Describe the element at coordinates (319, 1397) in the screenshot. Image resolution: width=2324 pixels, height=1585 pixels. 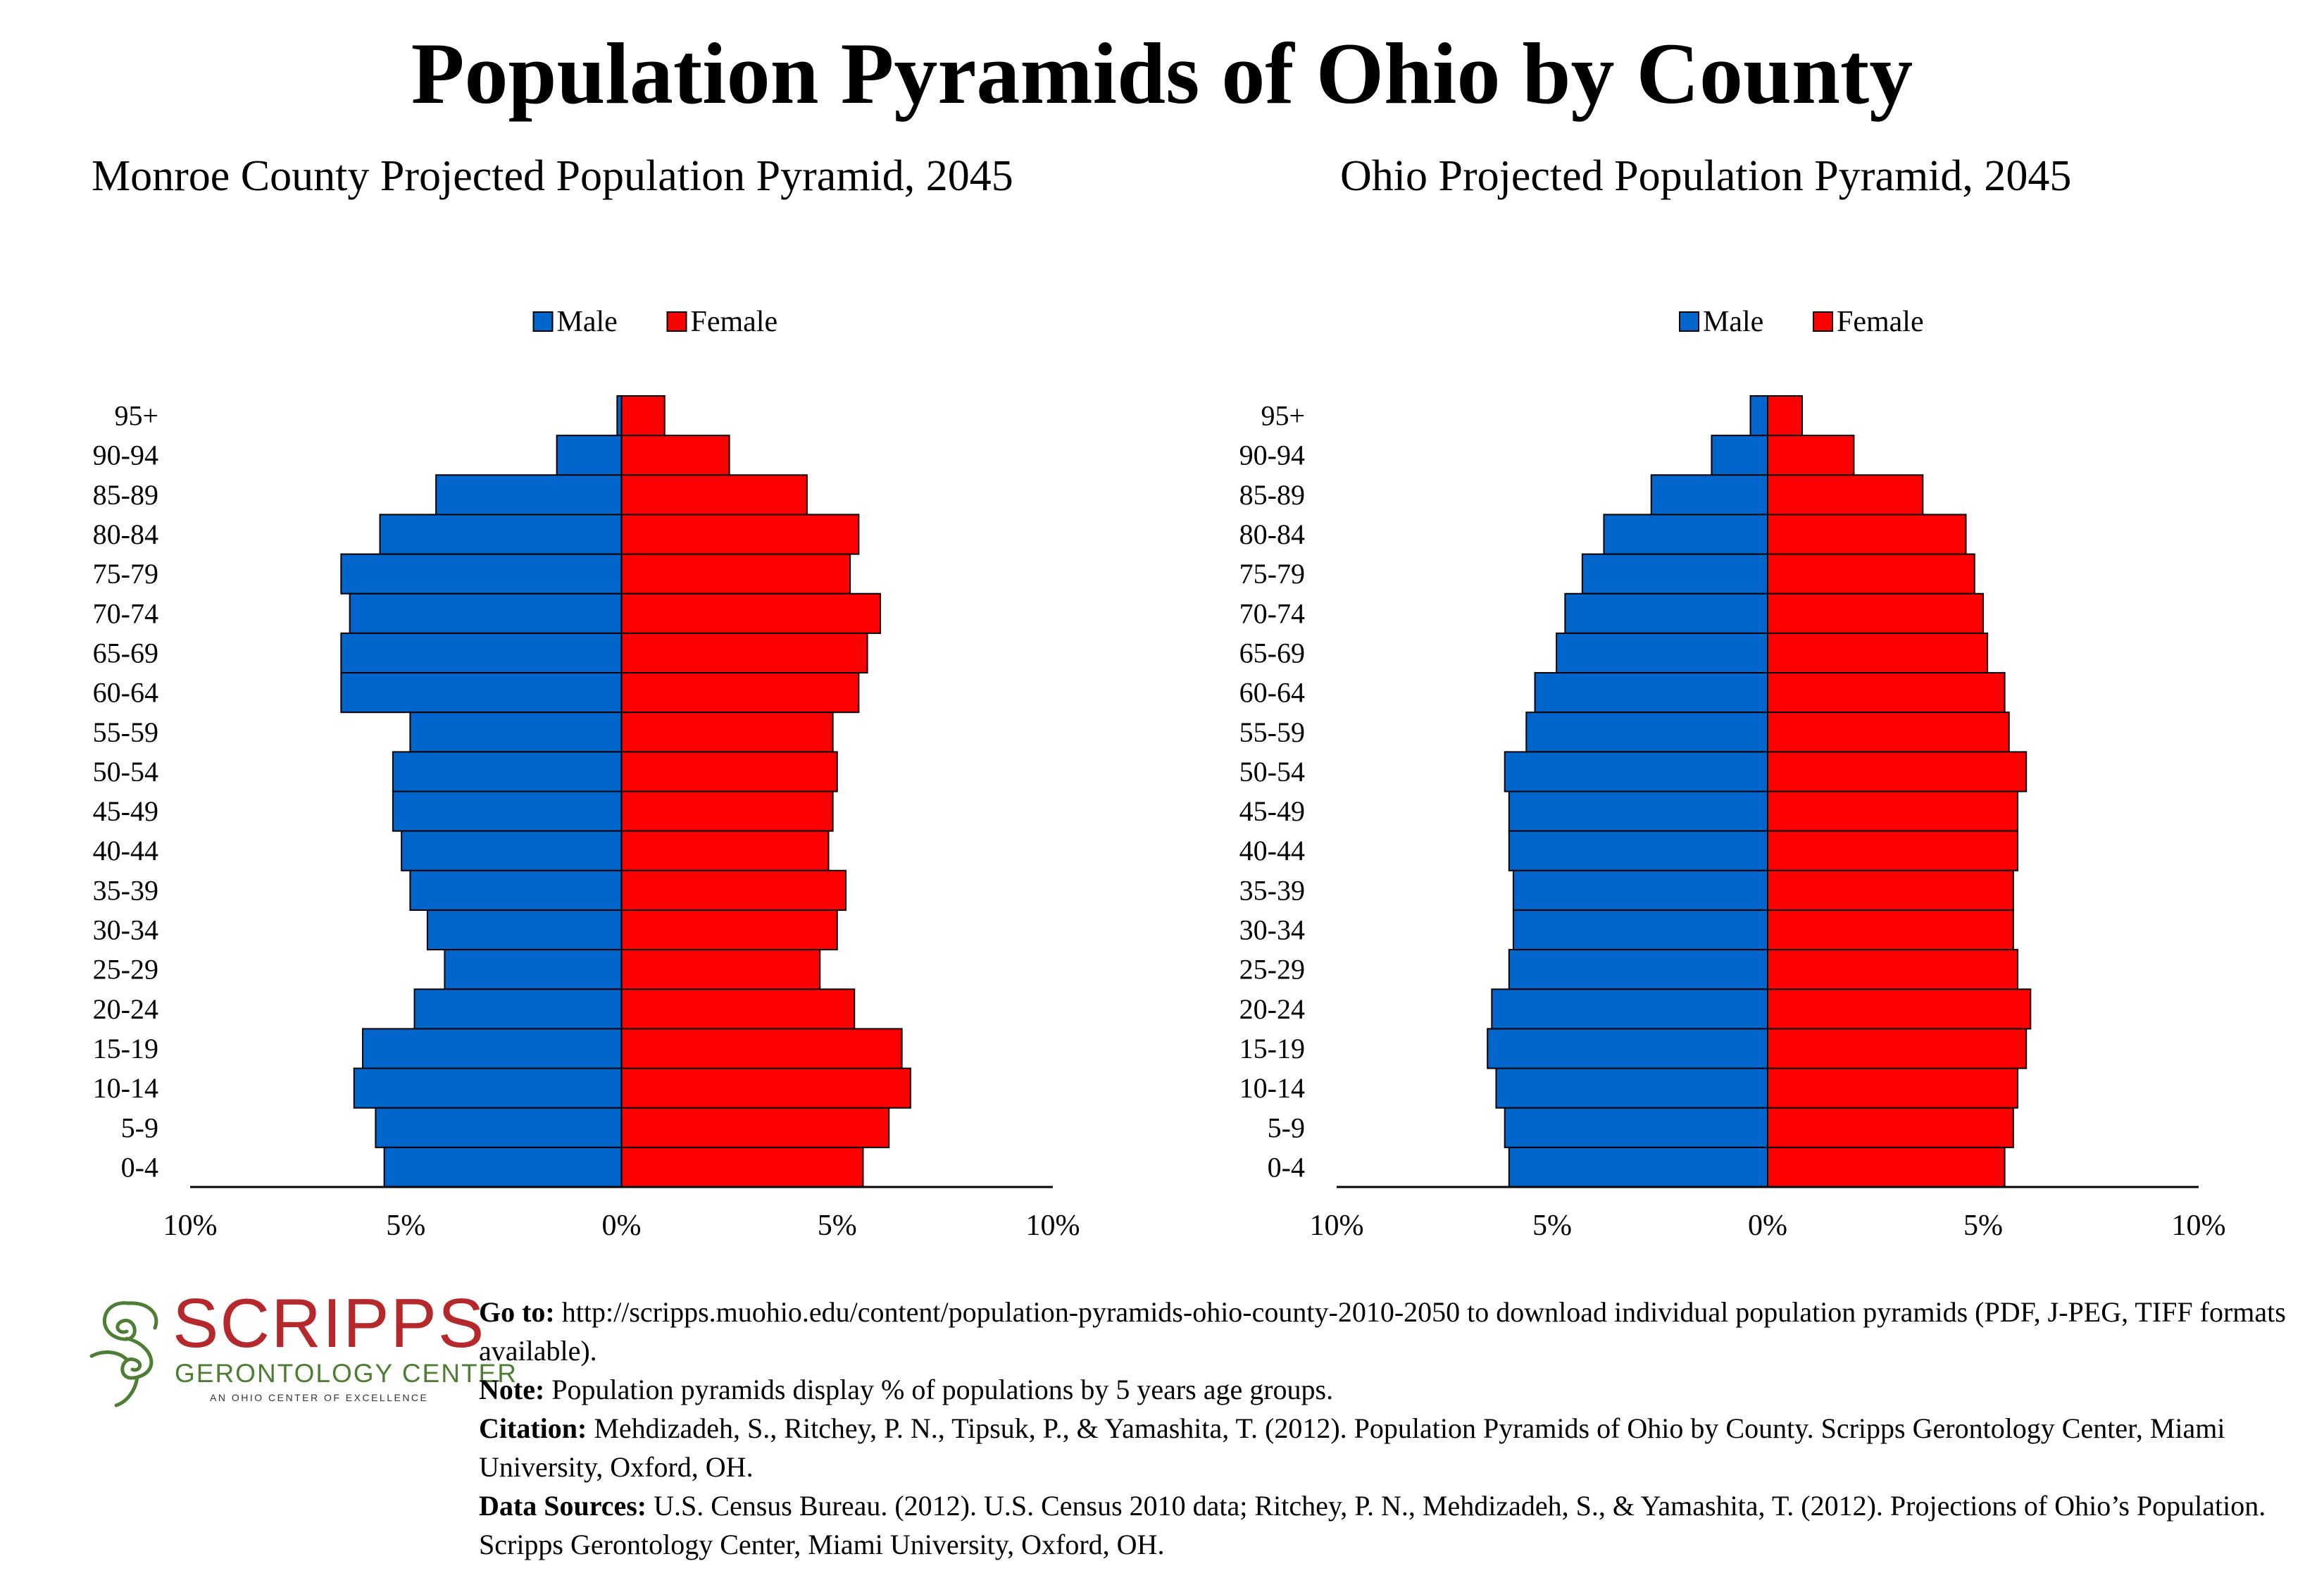
I see `logo-tagline: AN OHIO CENTER OF EXCELLENCE` at that location.